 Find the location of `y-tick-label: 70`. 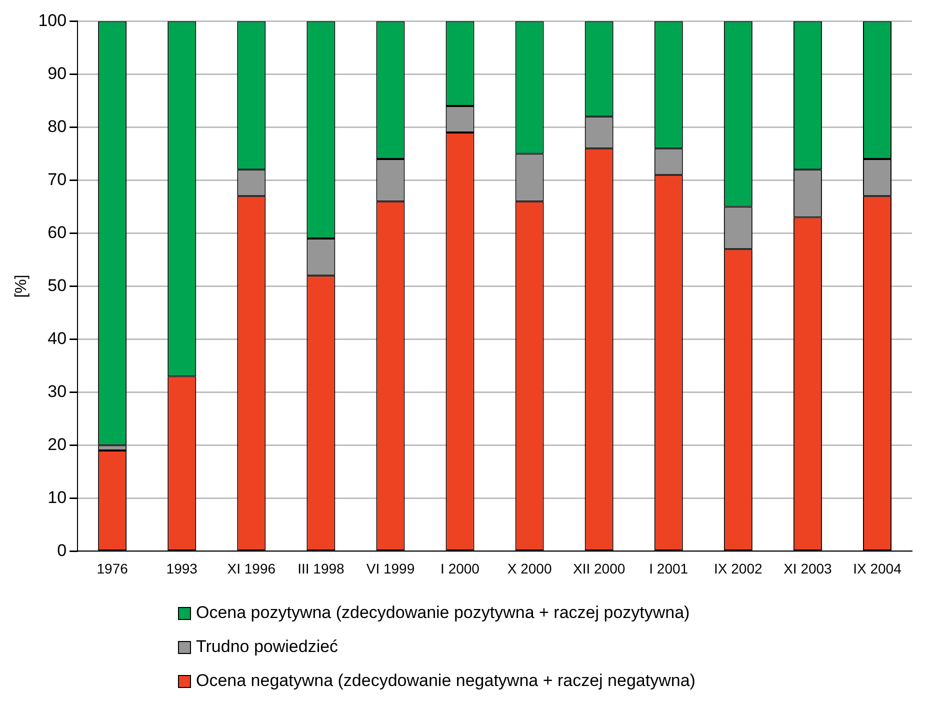

y-tick-label: 70 is located at coordinates (57, 179).